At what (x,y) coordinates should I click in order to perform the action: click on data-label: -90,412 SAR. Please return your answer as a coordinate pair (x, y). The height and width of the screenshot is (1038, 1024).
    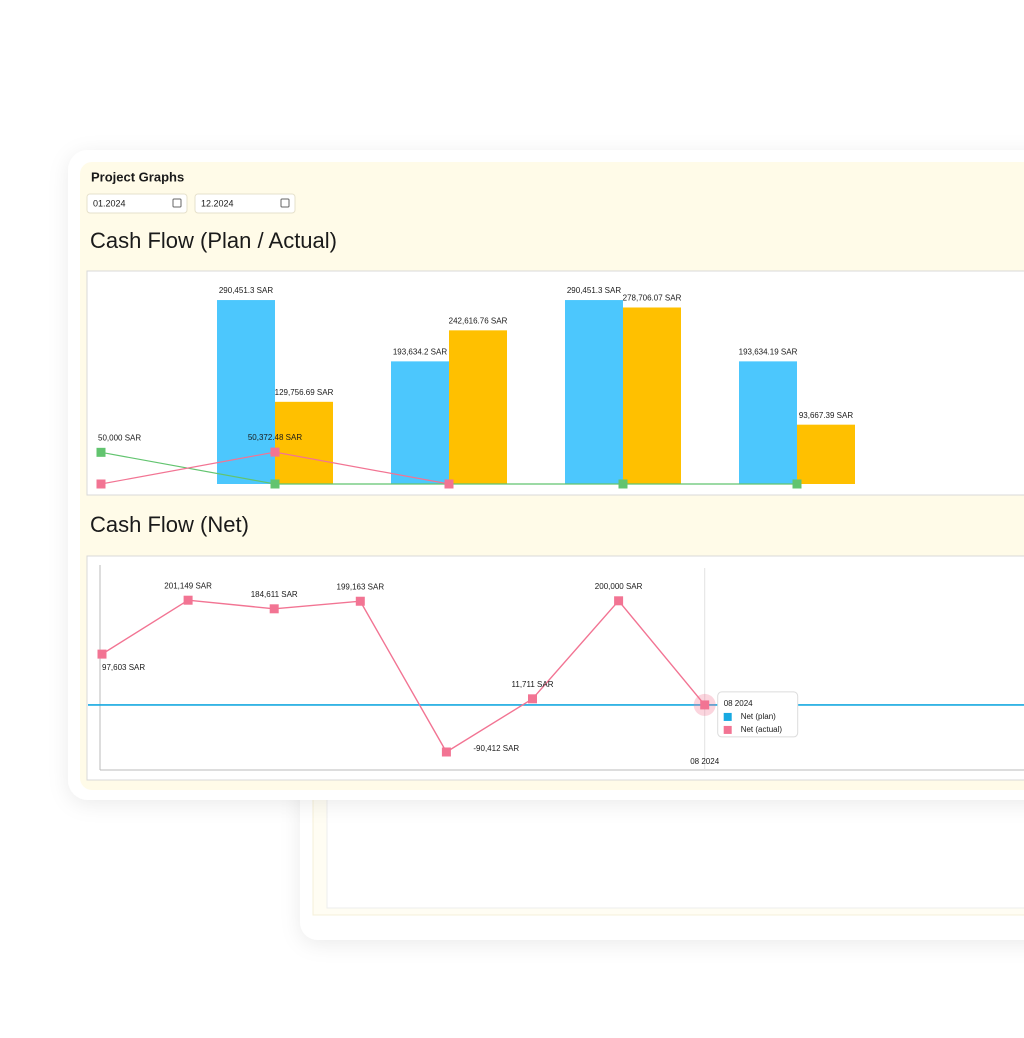
    Looking at the image, I should click on (496, 748).